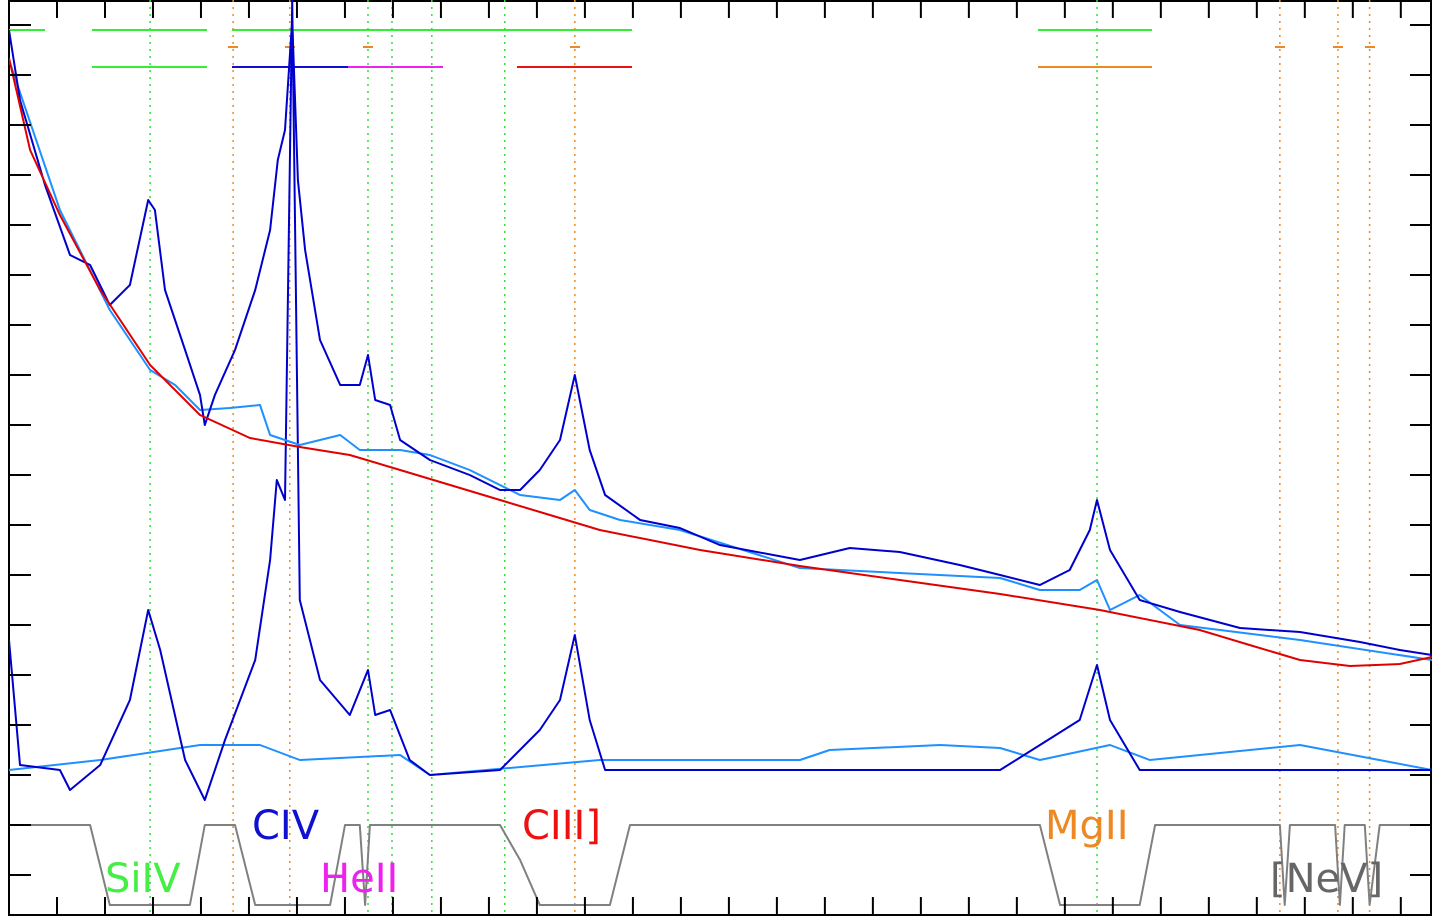 The height and width of the screenshot is (918, 1432). I want to click on line-ranges, so click(692, 48).